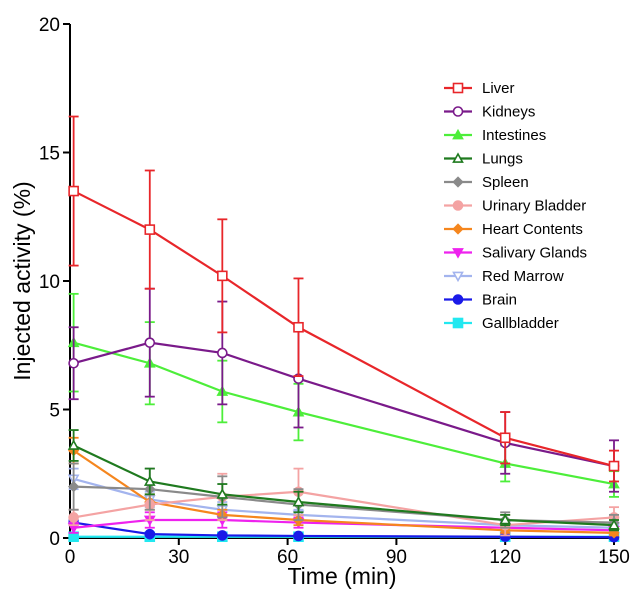 Image resolution: width=634 pixels, height=591 pixels. What do you see at coordinates (341, 576) in the screenshot?
I see `x-axis-title: Time (min)` at bounding box center [341, 576].